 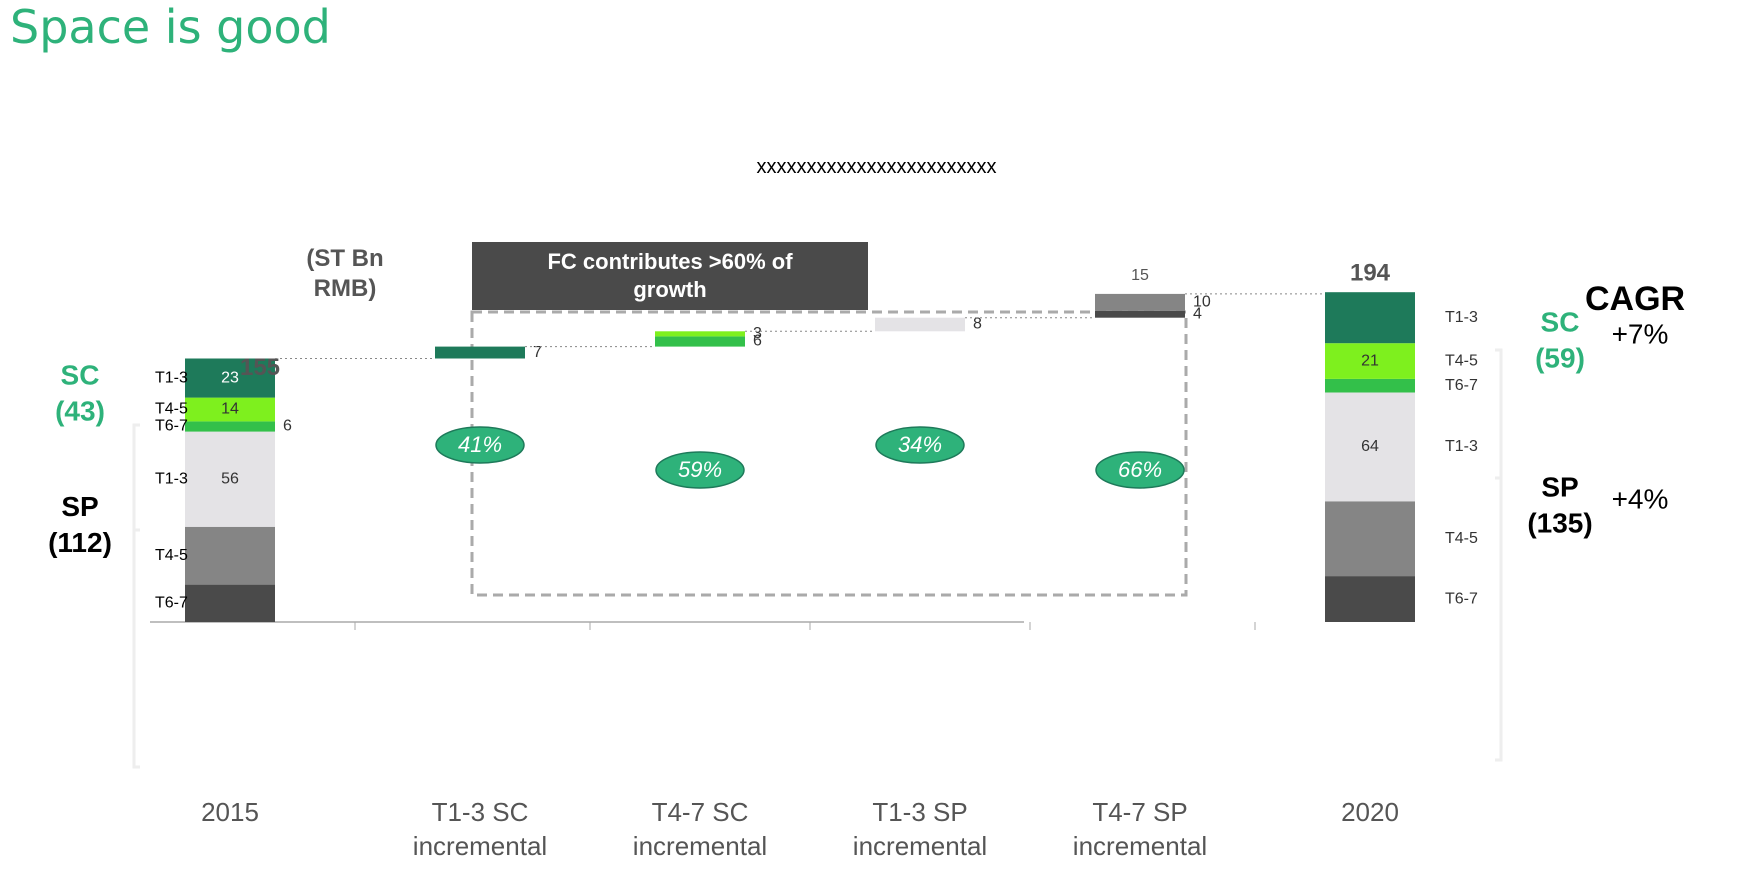 I want to click on total-label: 194, so click(x=1370, y=273).